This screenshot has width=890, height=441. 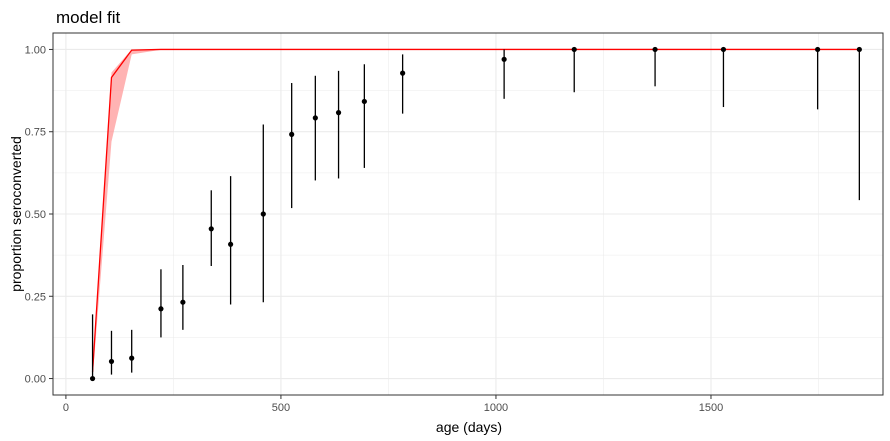 I want to click on x-tick-label: 1000, so click(x=496, y=408).